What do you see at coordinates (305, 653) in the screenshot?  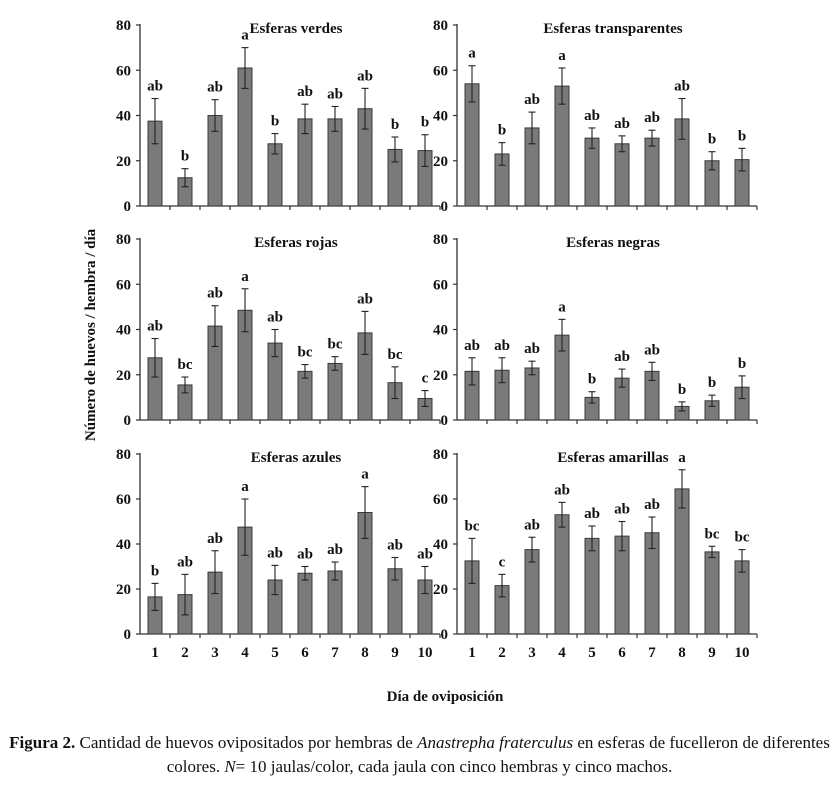 I see `x-tick-label: 6` at bounding box center [305, 653].